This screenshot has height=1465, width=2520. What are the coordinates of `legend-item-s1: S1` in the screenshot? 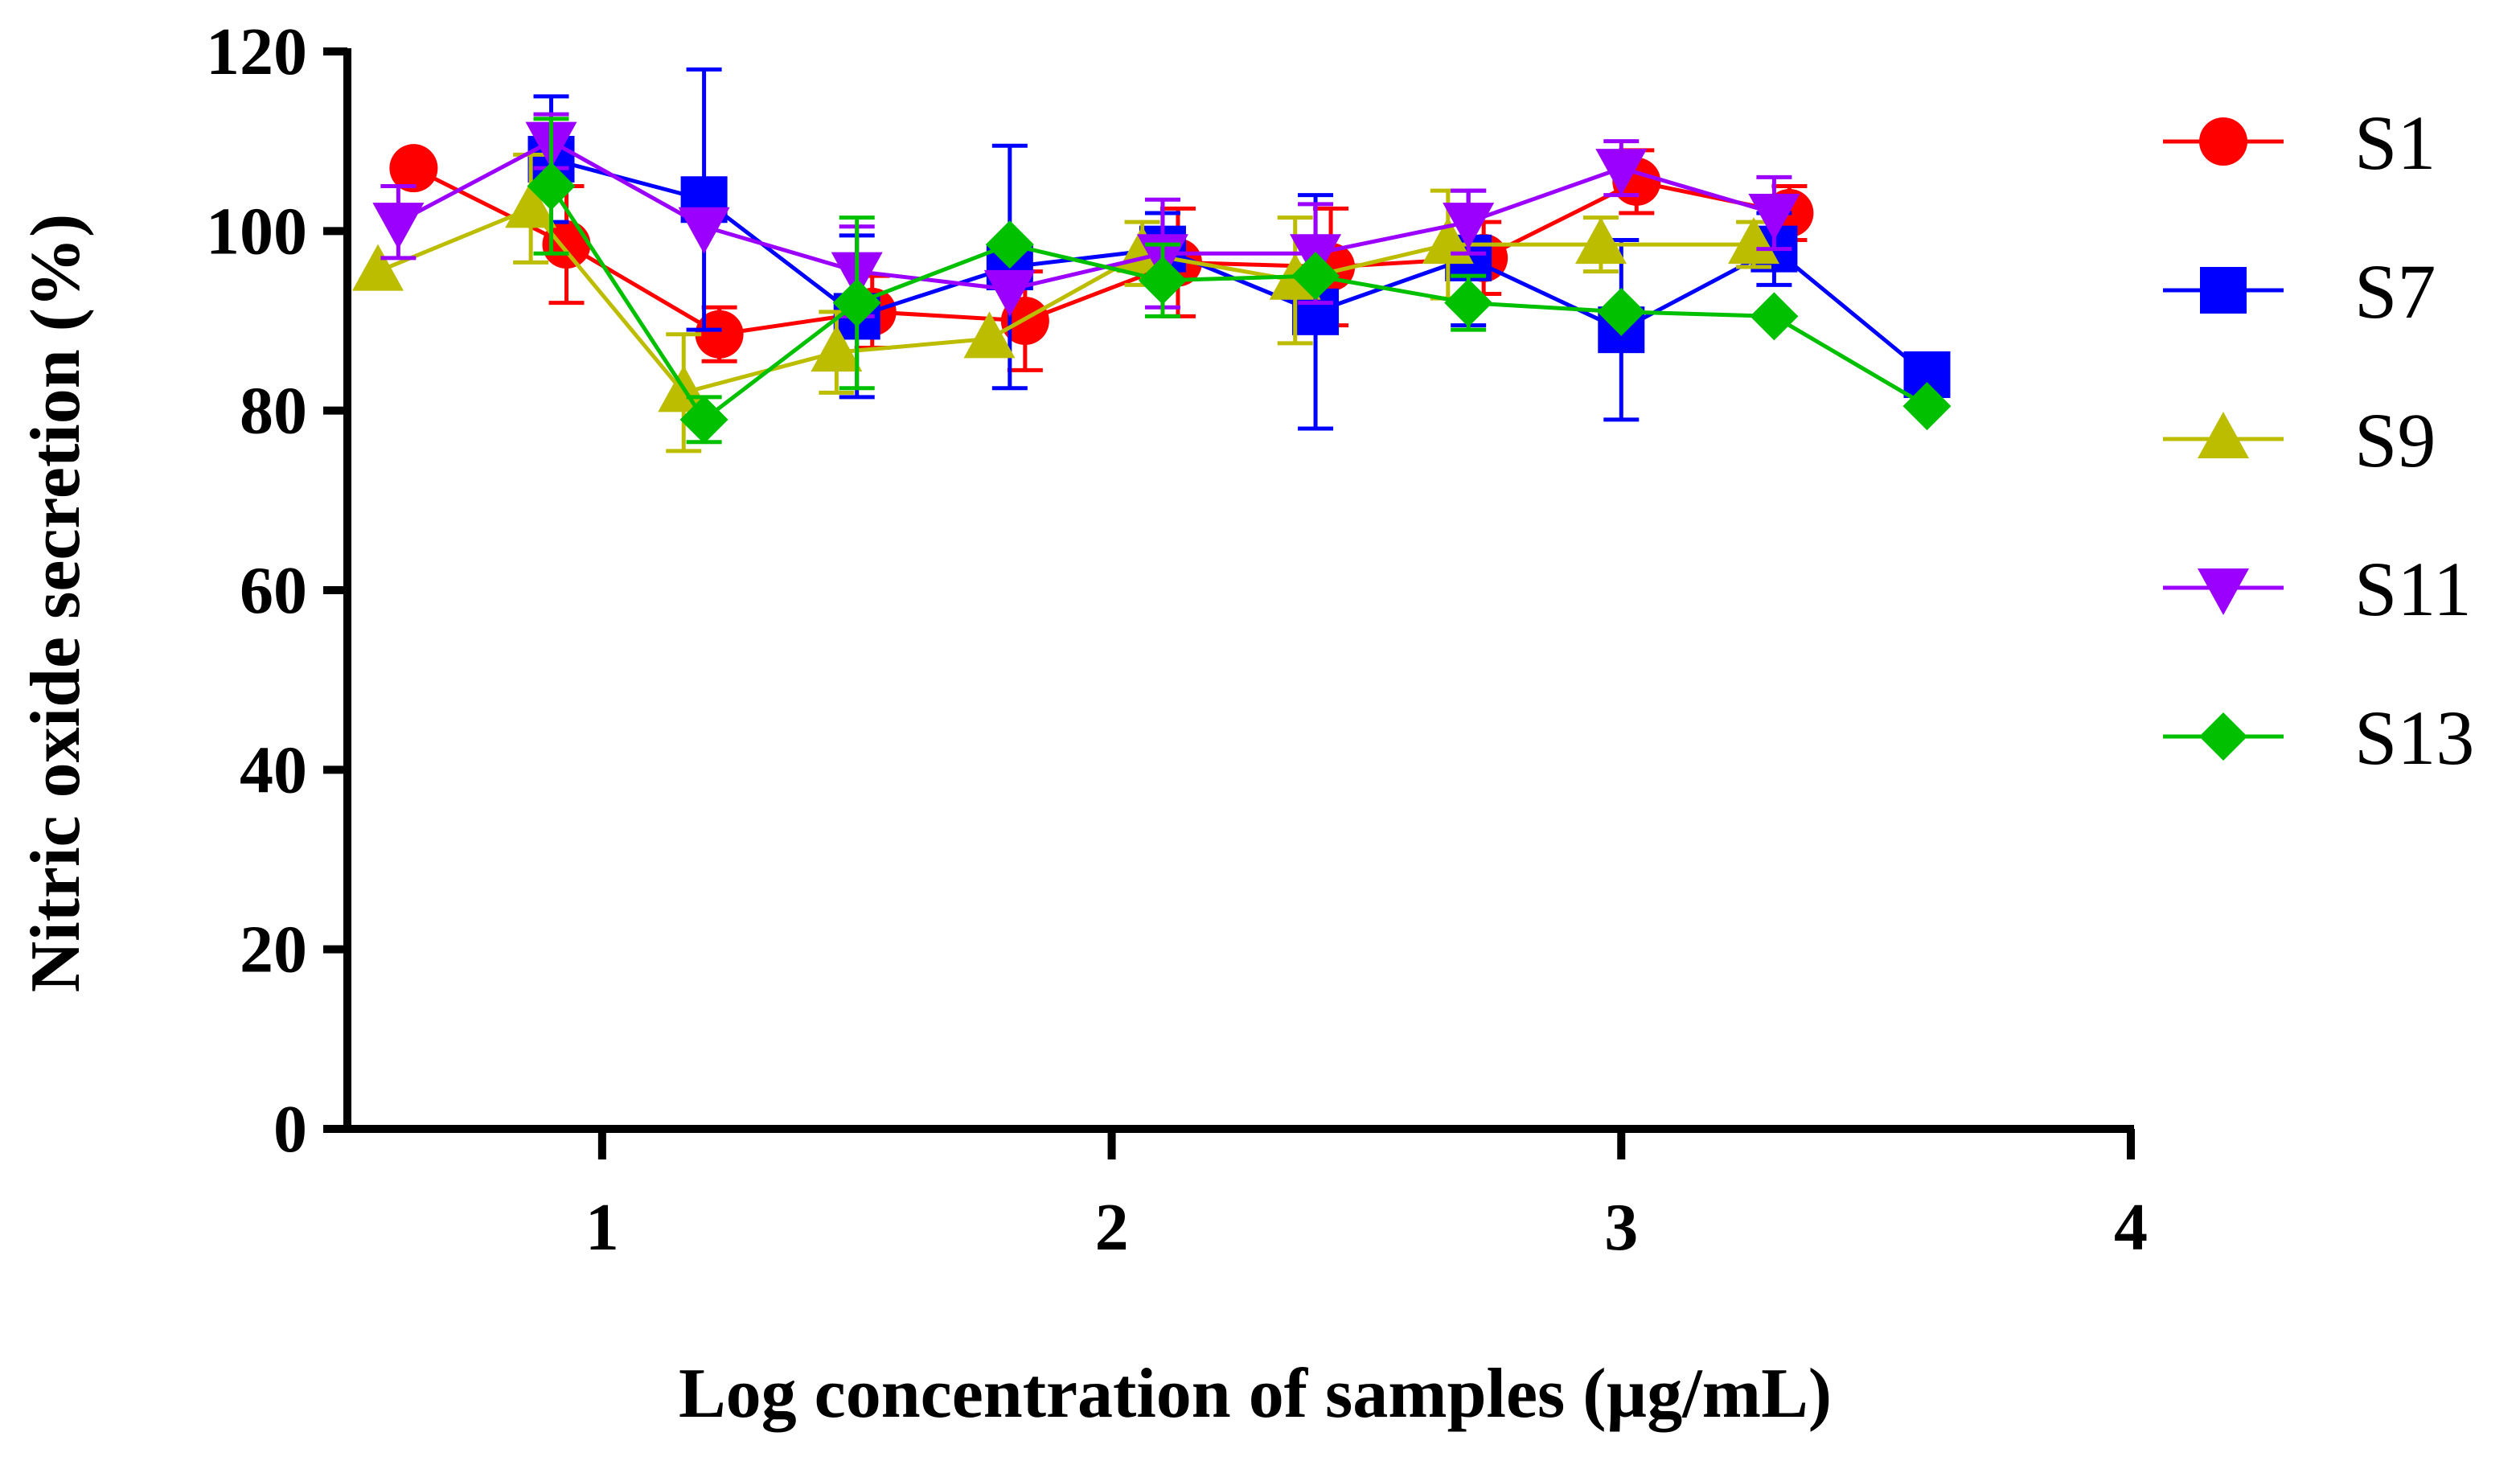 It's located at (2299, 143).